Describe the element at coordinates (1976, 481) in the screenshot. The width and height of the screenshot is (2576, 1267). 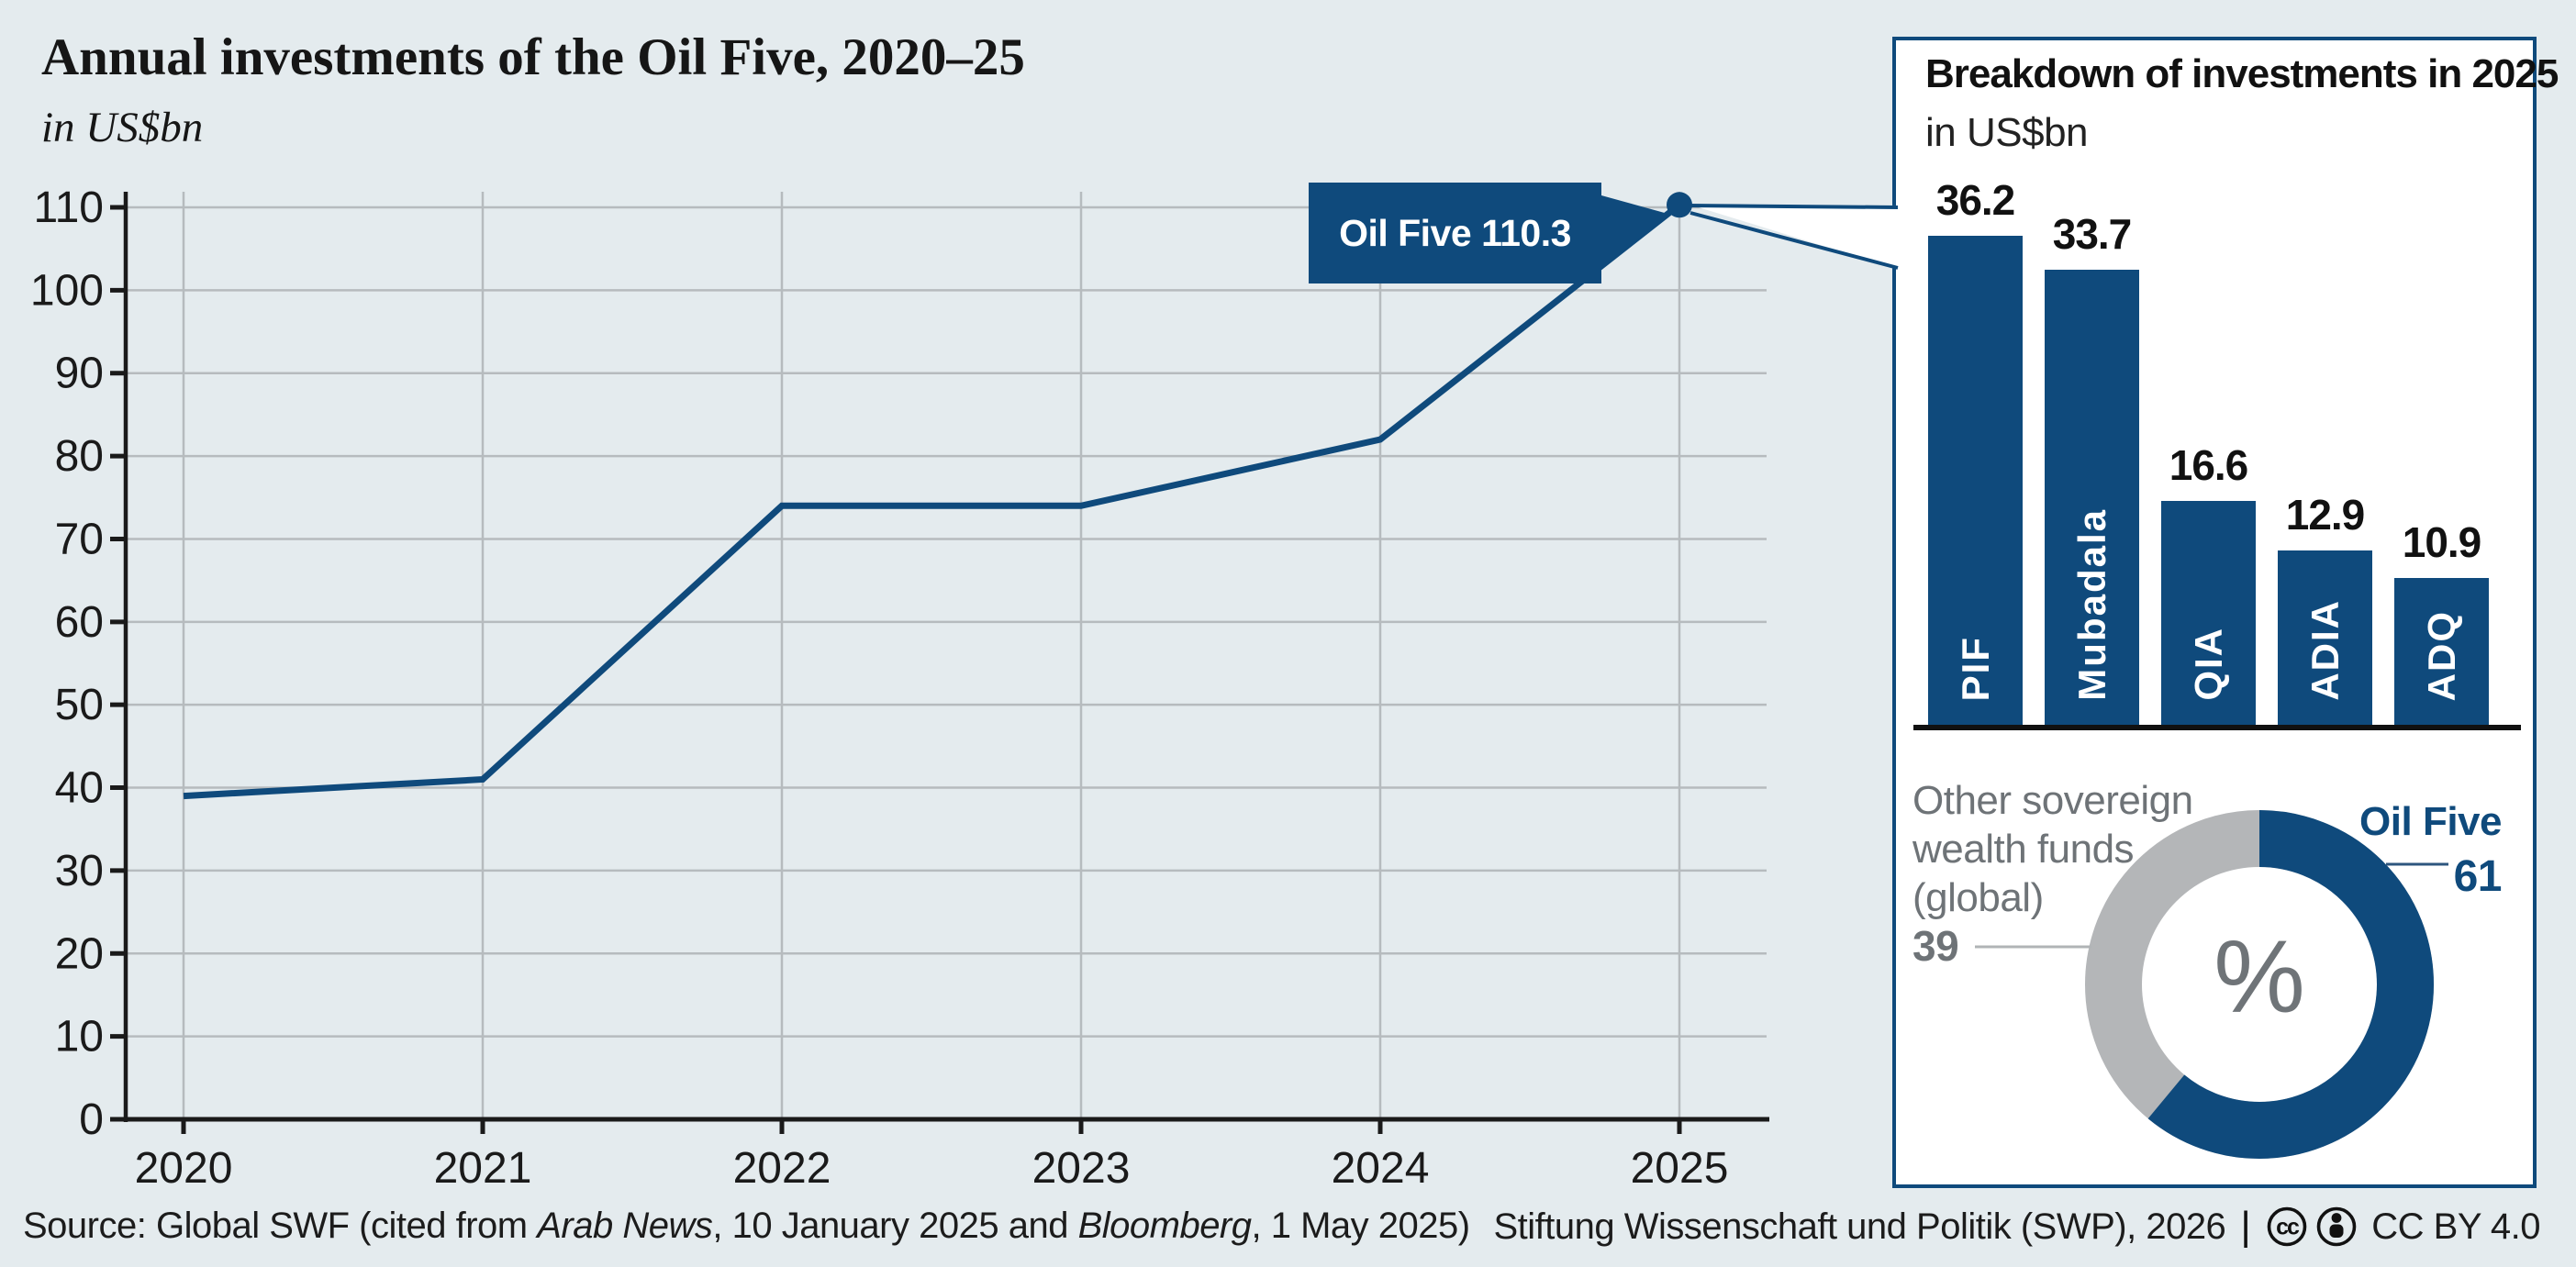
I see `bar-pif: PIF` at that location.